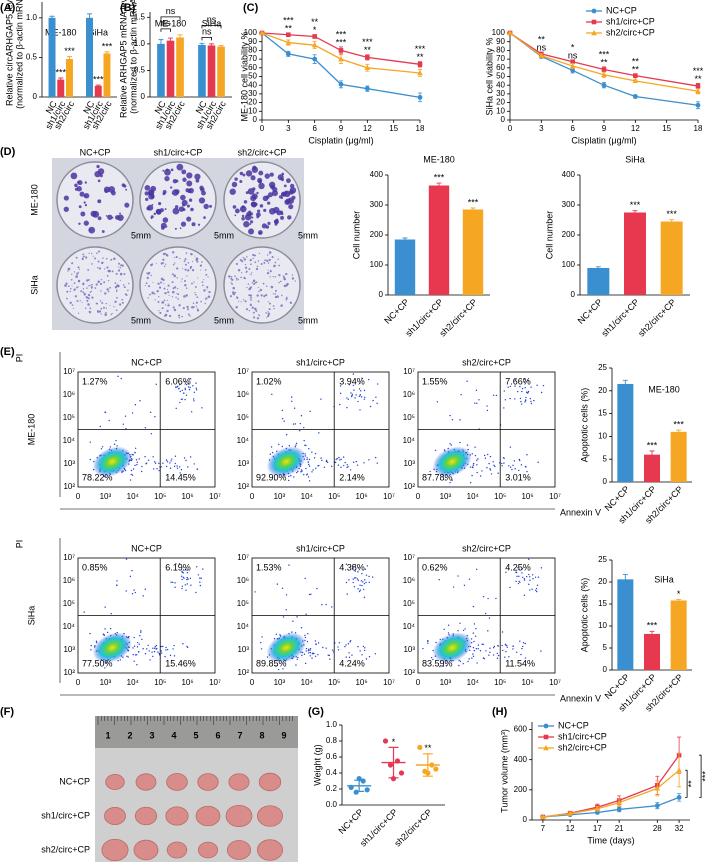 The image size is (709, 864). Describe the element at coordinates (584, 615) in the screenshot. I see `y-axis-label: Apoptotic cells (%)` at that location.